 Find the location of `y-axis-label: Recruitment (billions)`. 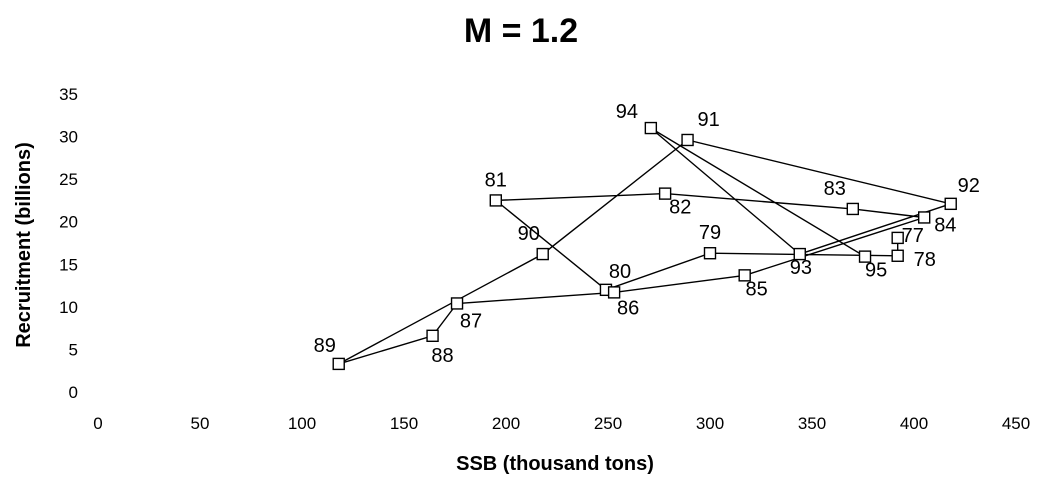

y-axis-label: Recruitment (billions) is located at coordinates (24, 245).